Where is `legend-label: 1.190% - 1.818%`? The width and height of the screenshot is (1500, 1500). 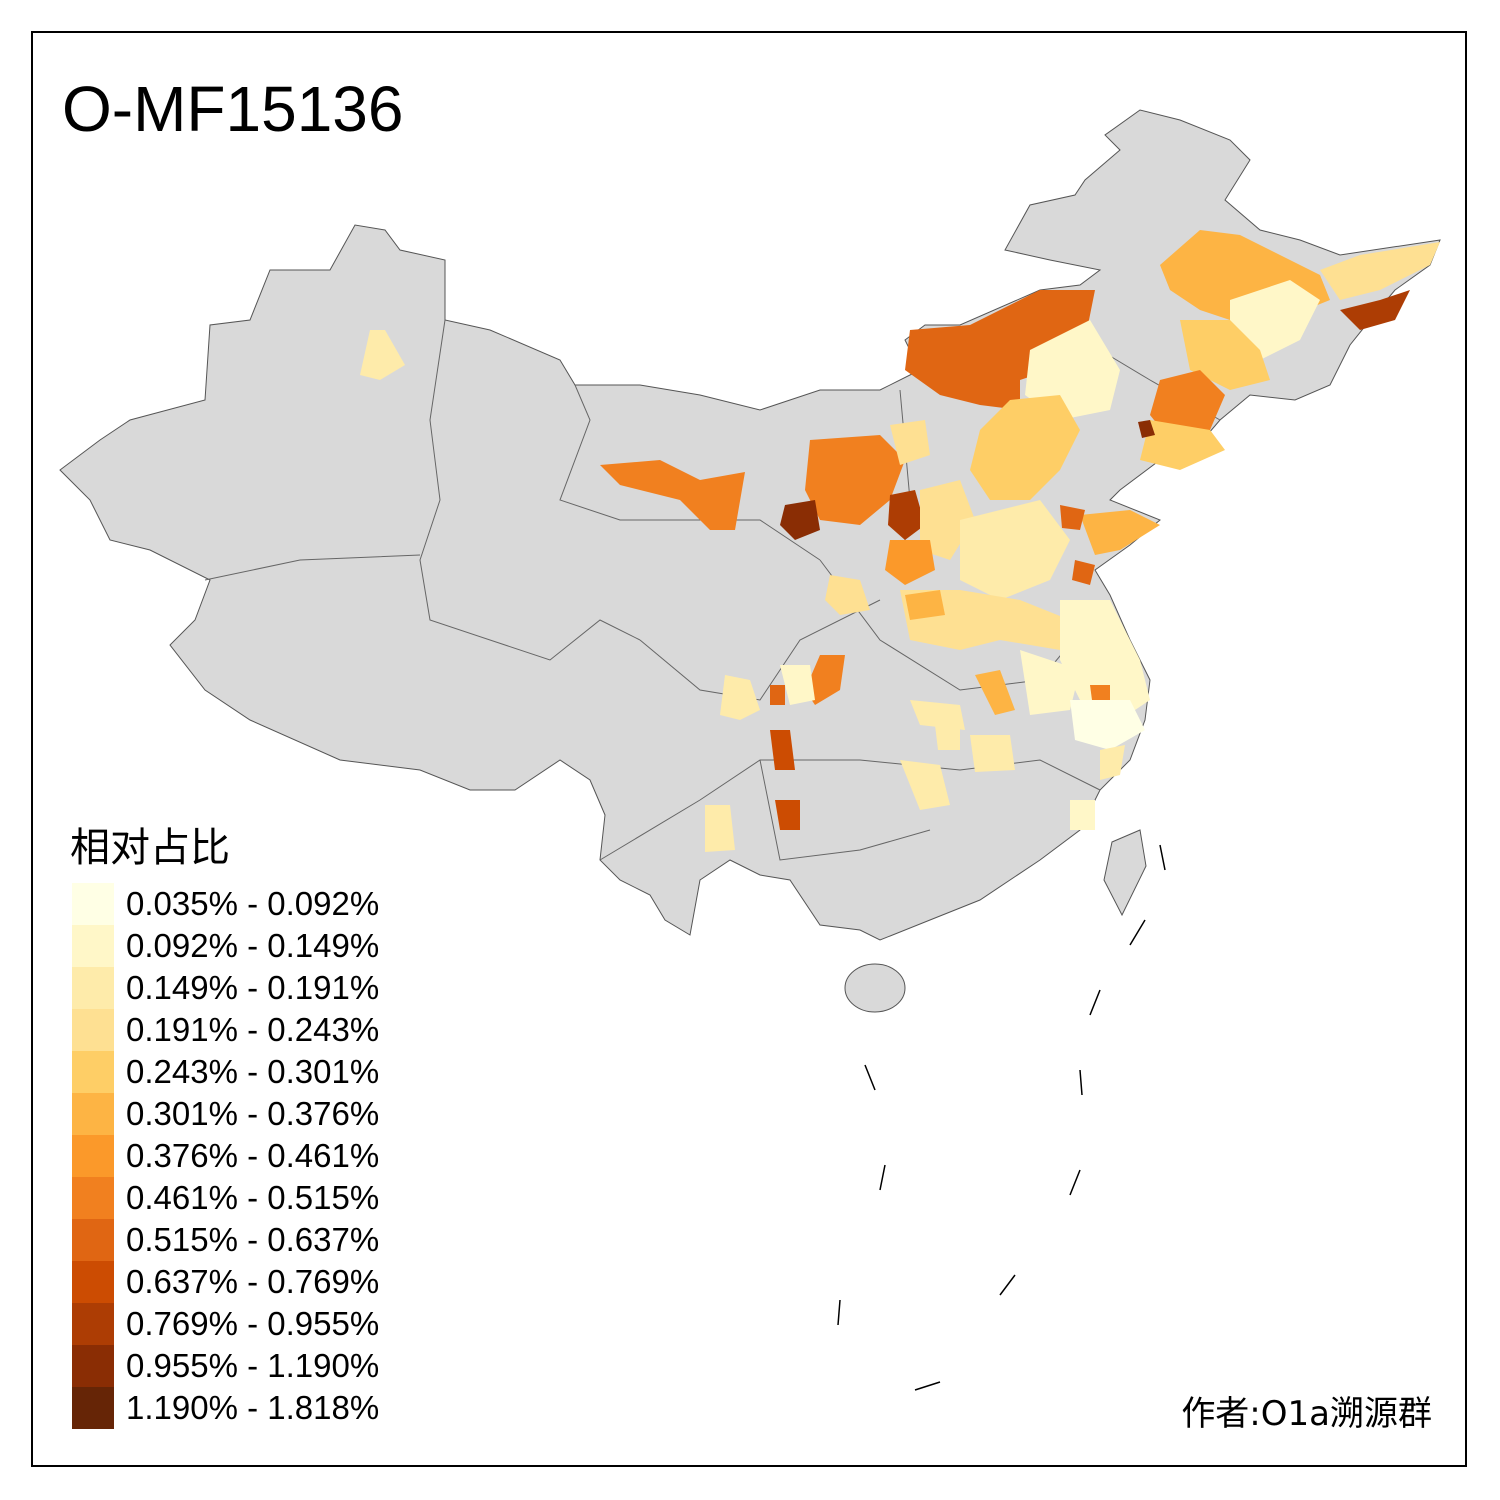 legend-label: 1.190% - 1.818% is located at coordinates (253, 1407).